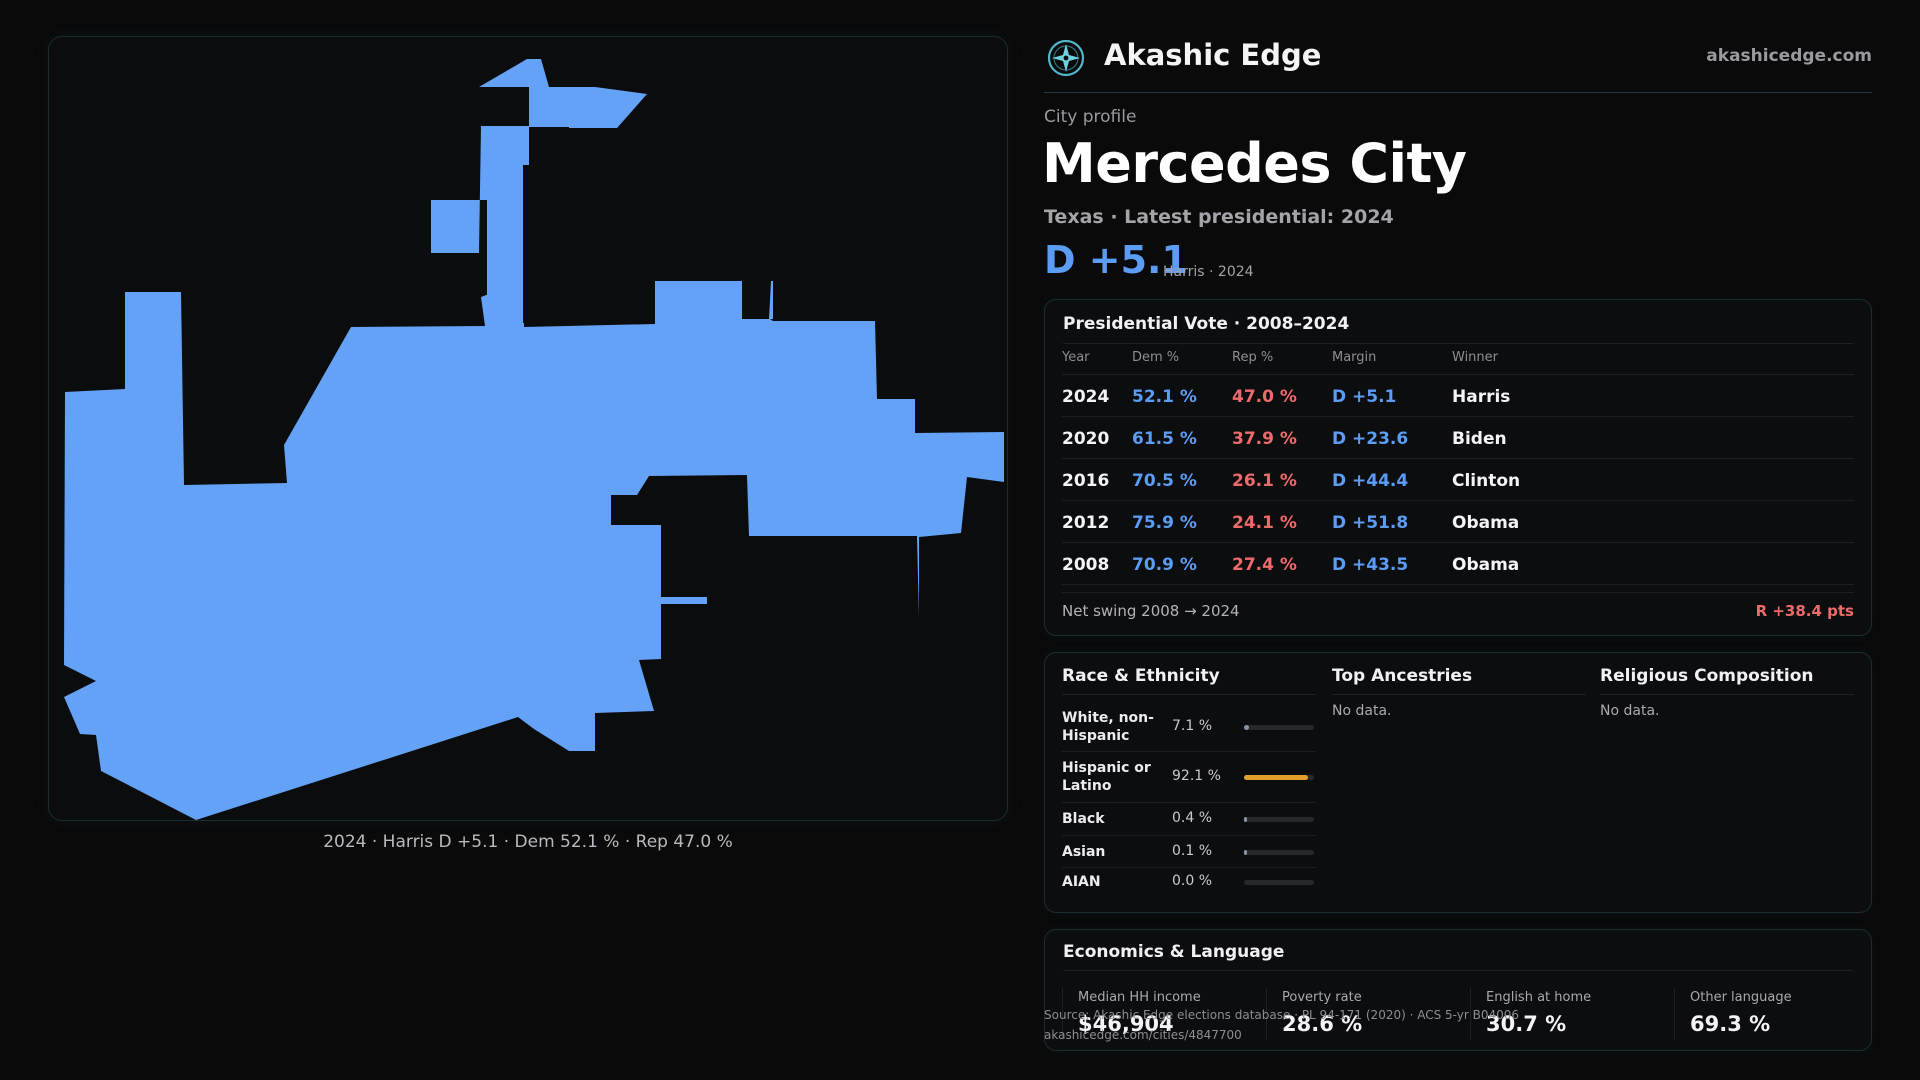  What do you see at coordinates (1370, 481) in the screenshot?
I see `cell-margin: D +44.4` at bounding box center [1370, 481].